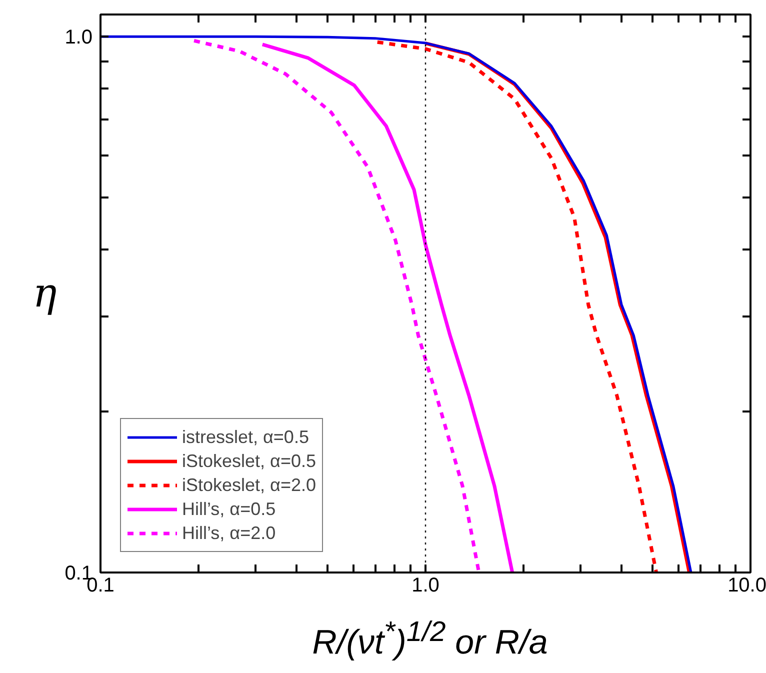  Describe the element at coordinates (245, 437) in the screenshot. I see `legend-label: istresslet, α=0.5` at that location.